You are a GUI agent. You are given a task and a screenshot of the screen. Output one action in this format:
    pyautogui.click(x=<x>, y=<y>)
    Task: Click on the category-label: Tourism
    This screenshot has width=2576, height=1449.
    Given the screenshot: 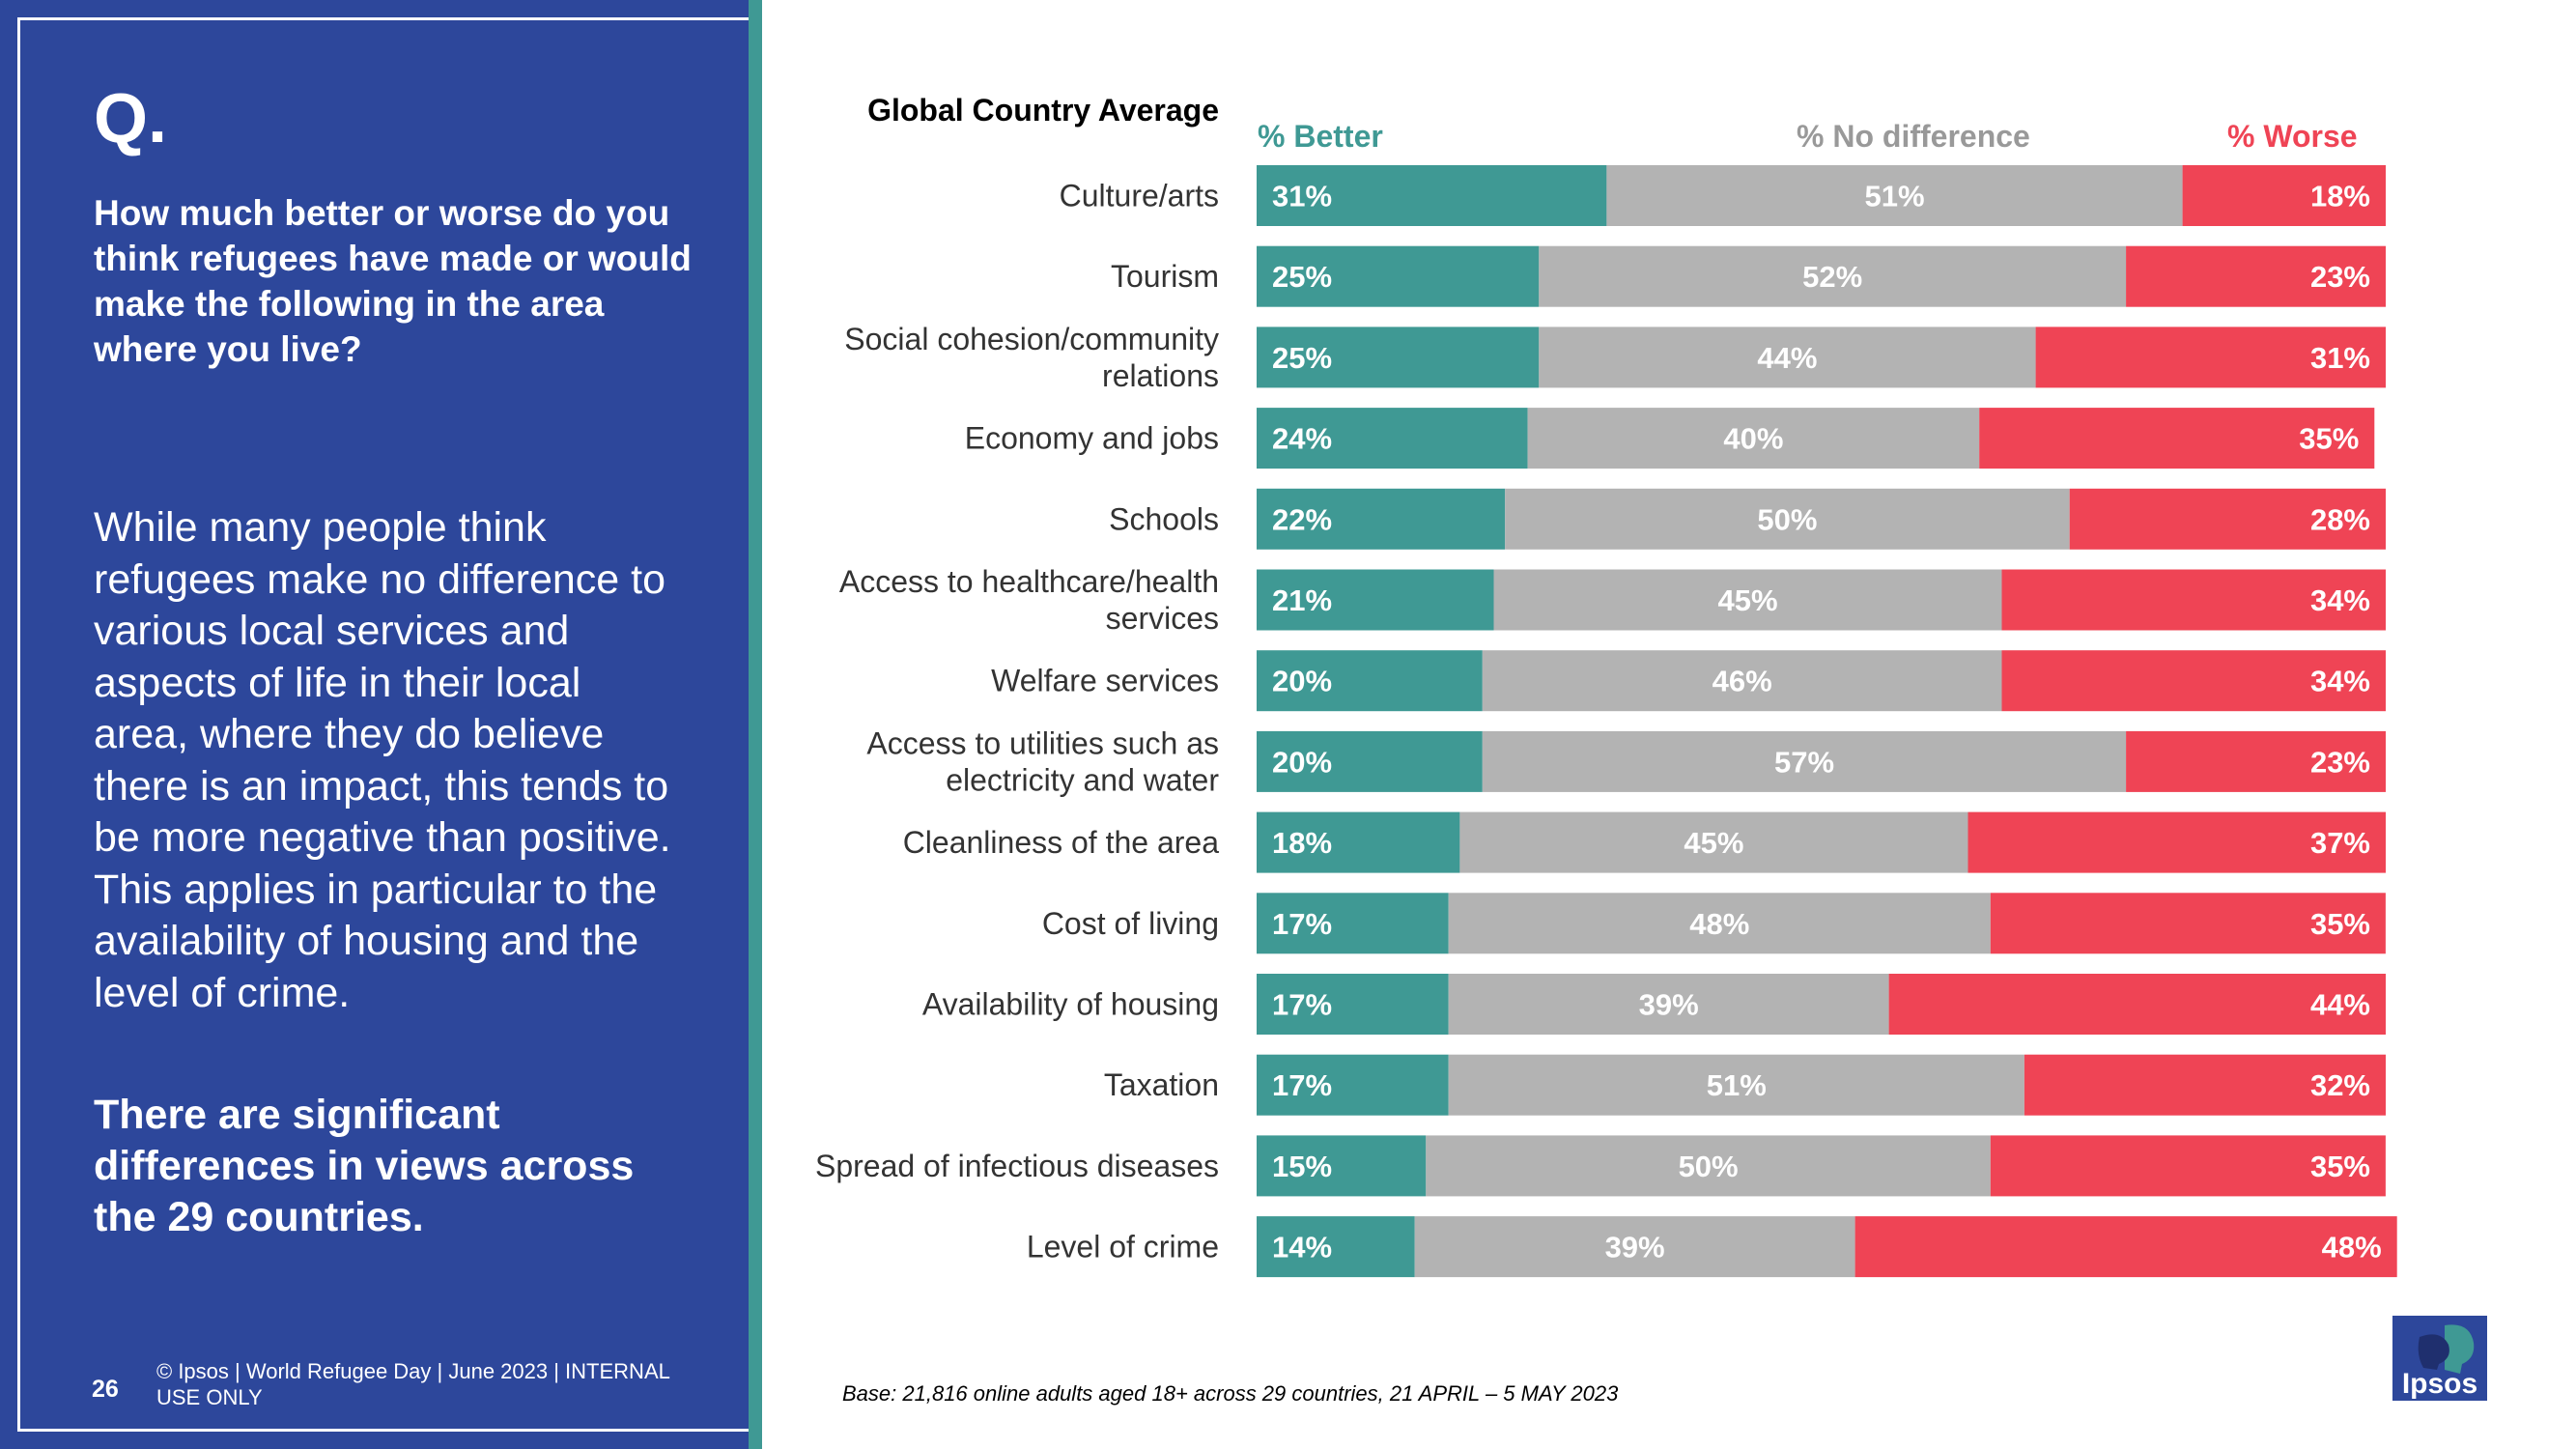 What is the action you would take?
    pyautogui.click(x=1165, y=276)
    